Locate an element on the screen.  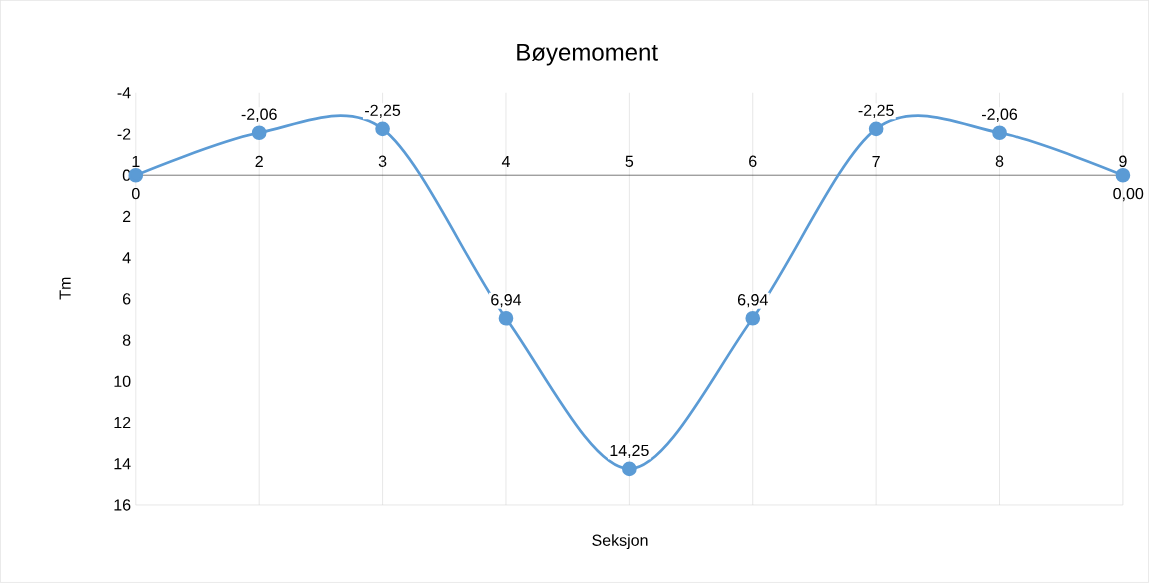
data-label: 14,25 is located at coordinates (629, 451).